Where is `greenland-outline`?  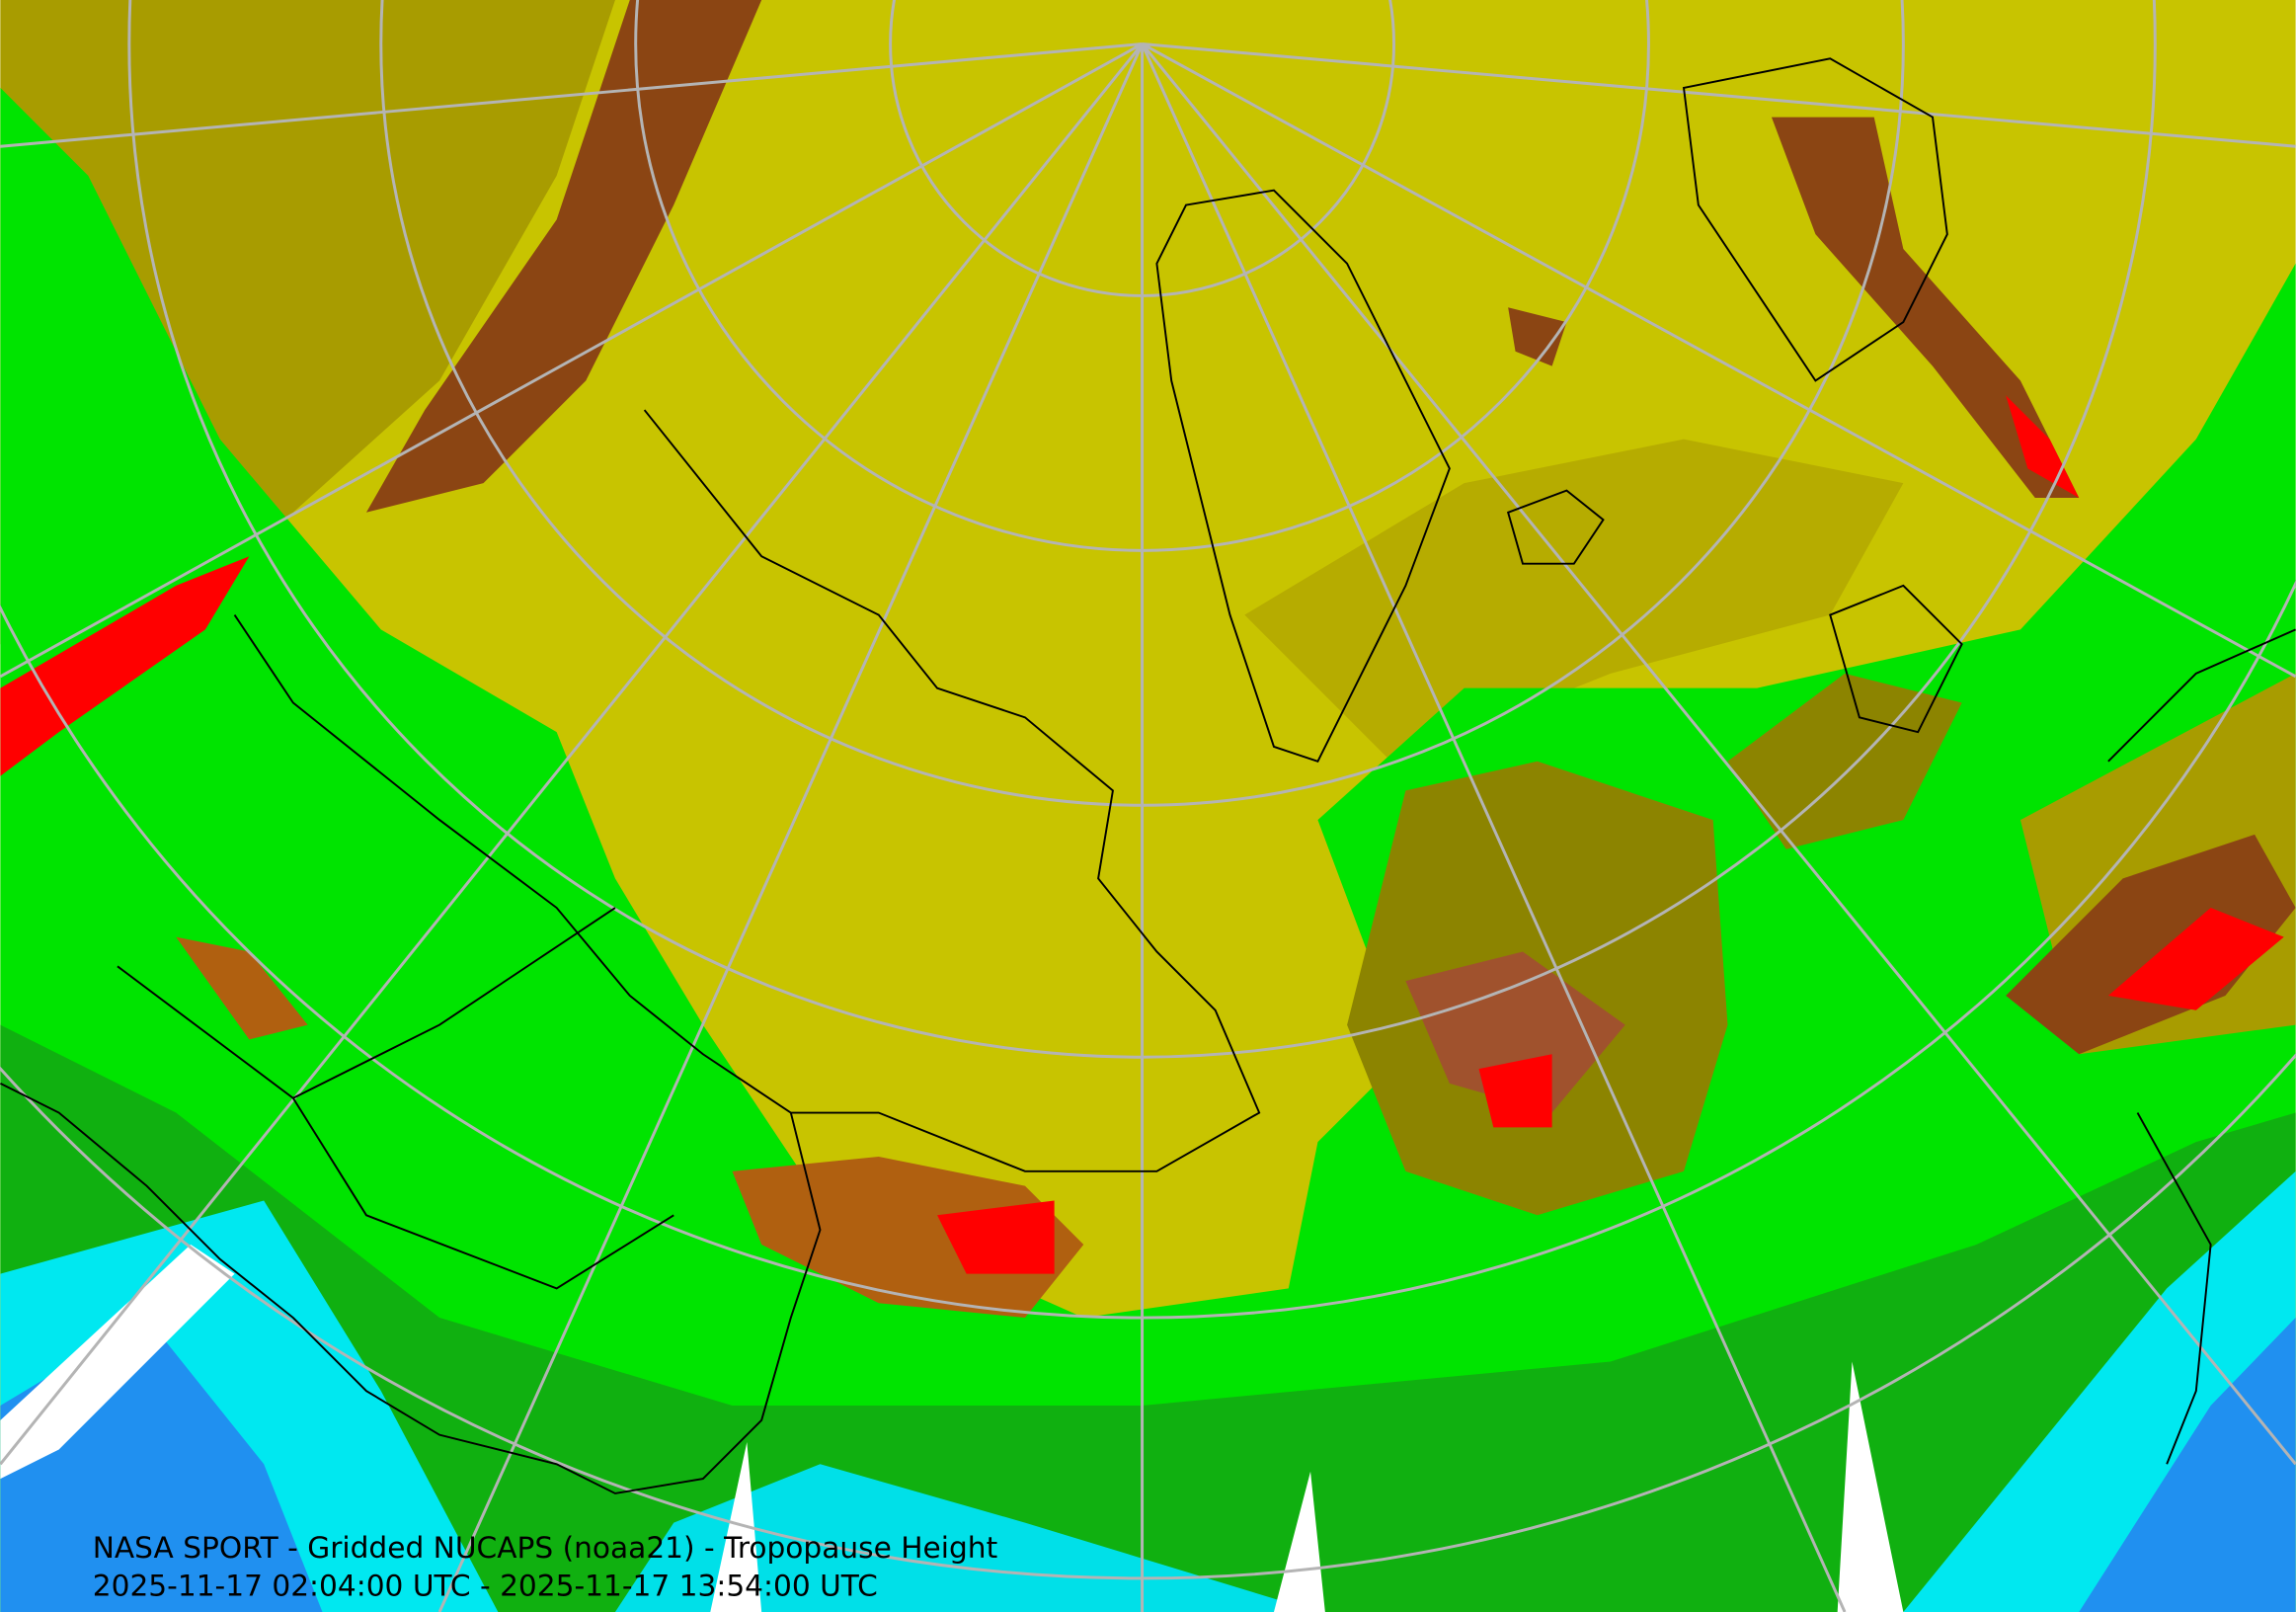
greenland-outline is located at coordinates (1303, 476).